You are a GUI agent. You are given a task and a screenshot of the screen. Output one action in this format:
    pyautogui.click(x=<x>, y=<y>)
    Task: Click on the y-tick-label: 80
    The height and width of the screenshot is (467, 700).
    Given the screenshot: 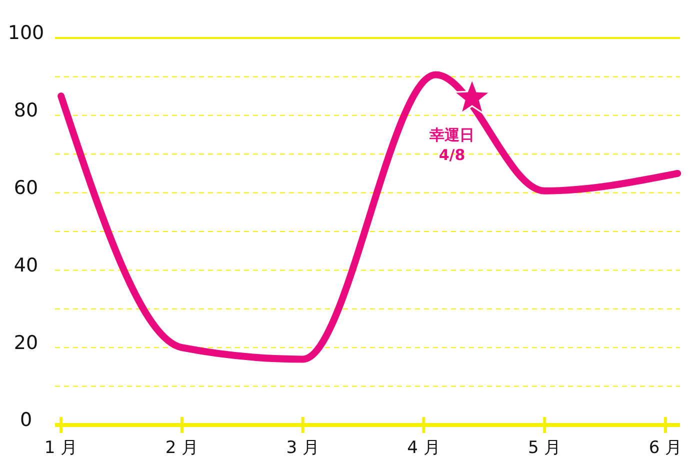 What is the action you would take?
    pyautogui.click(x=26, y=111)
    